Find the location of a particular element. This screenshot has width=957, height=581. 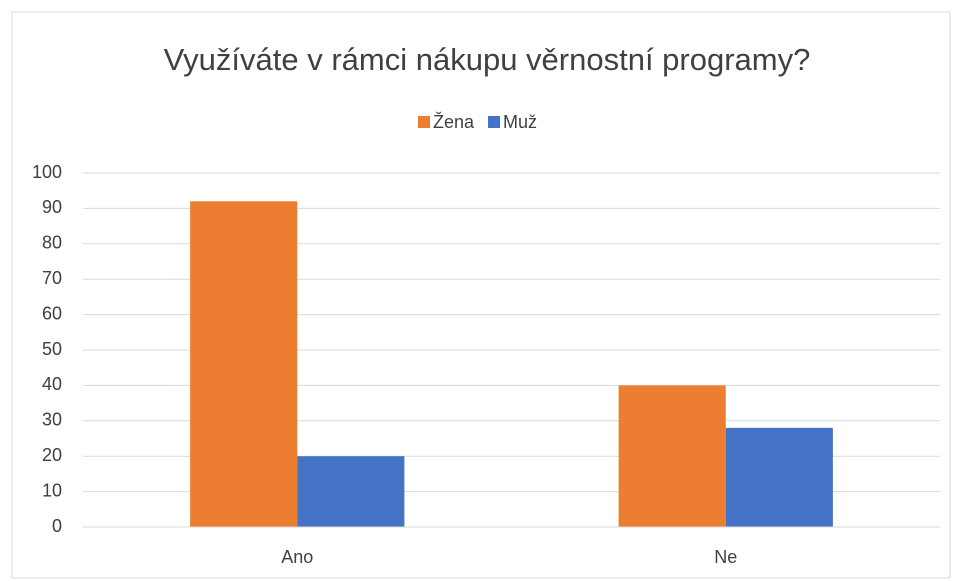

y-tick-label: 100 is located at coordinates (47, 172).